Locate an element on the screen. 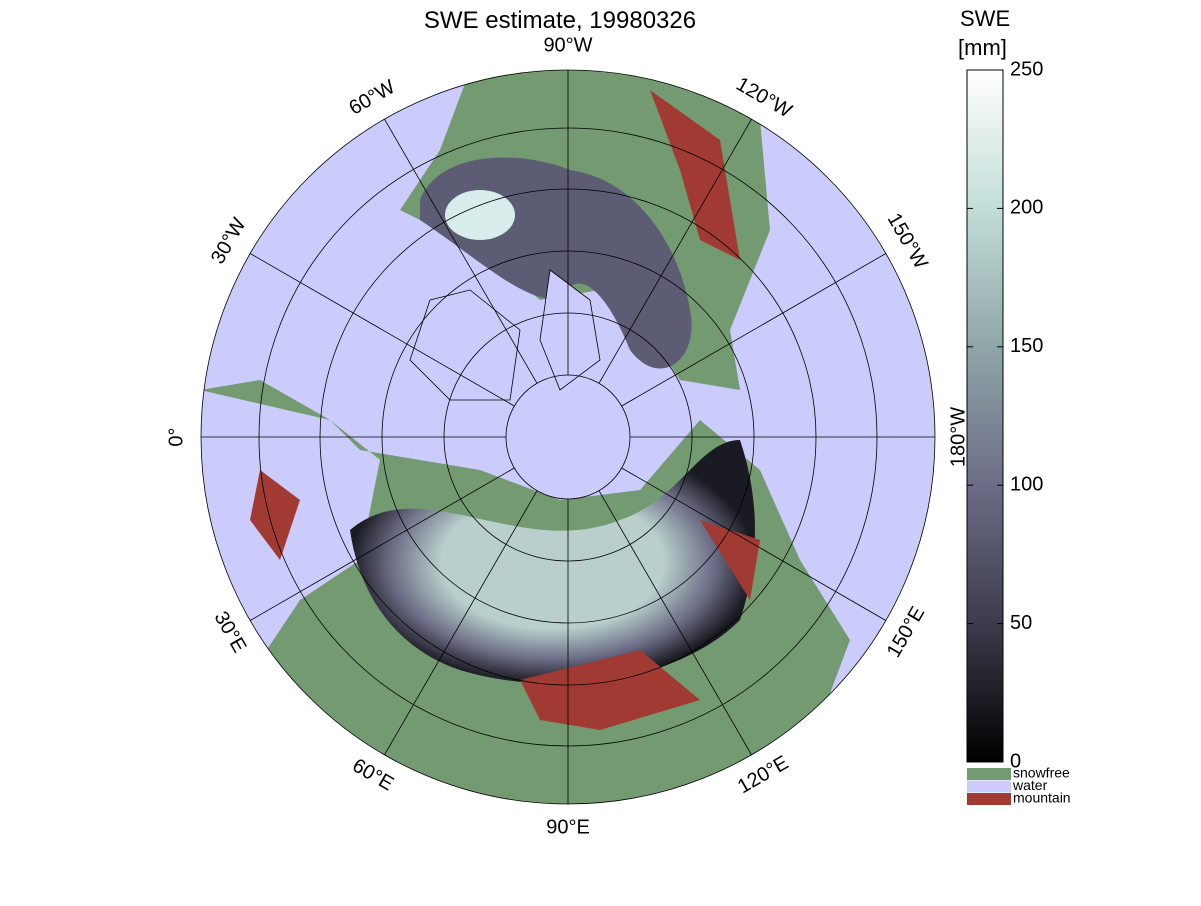 The width and height of the screenshot is (1201, 906). colorbar: SWE [mm] 0 50 100 150 200 250 is located at coordinates (1000, 389).